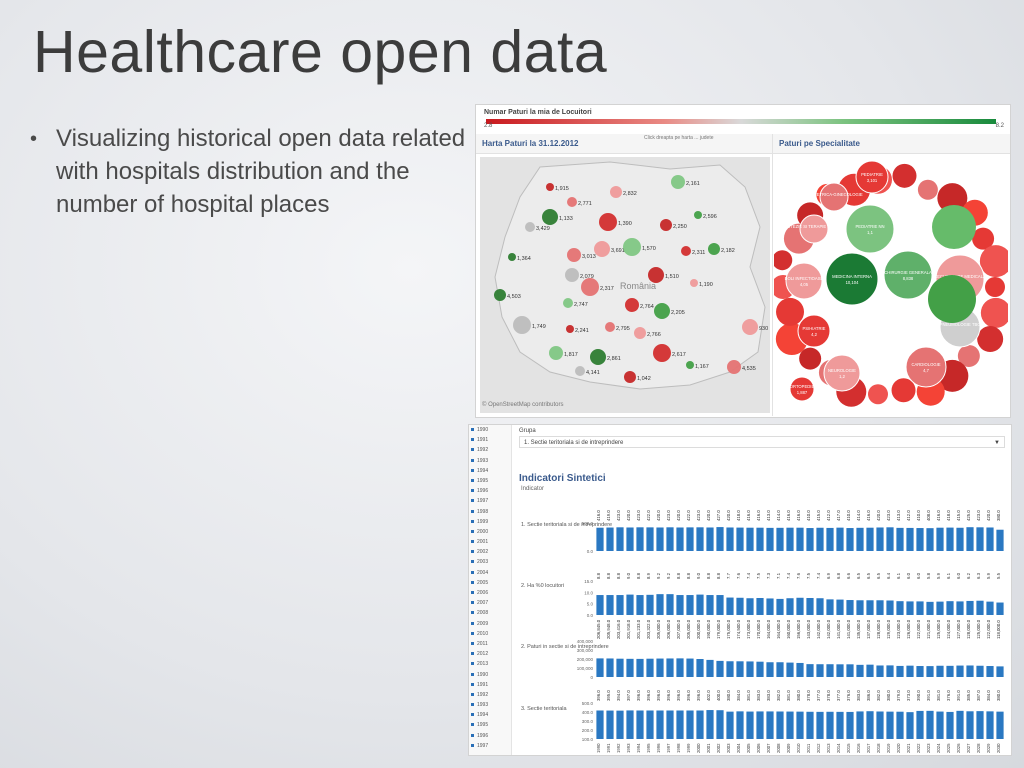  I want to click on year-filter-item: 1997, so click(490, 501).